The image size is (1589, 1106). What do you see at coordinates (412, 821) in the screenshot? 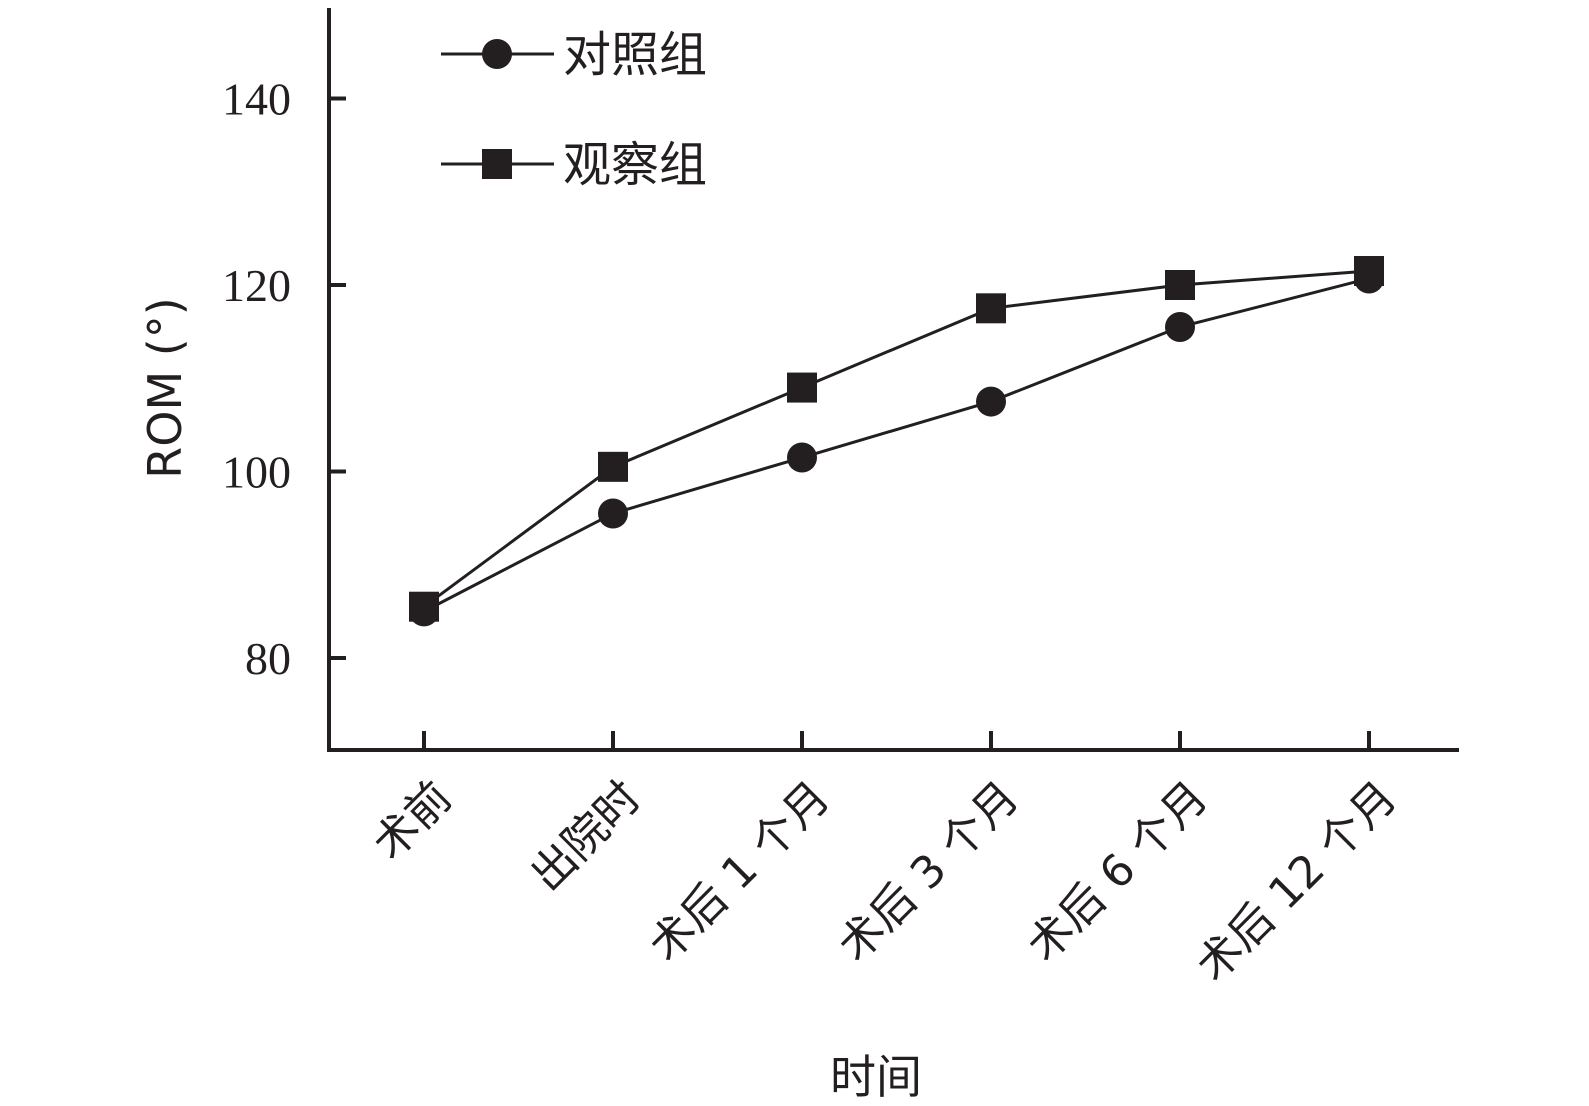
I see `x-tick-label: 术前` at bounding box center [412, 821].